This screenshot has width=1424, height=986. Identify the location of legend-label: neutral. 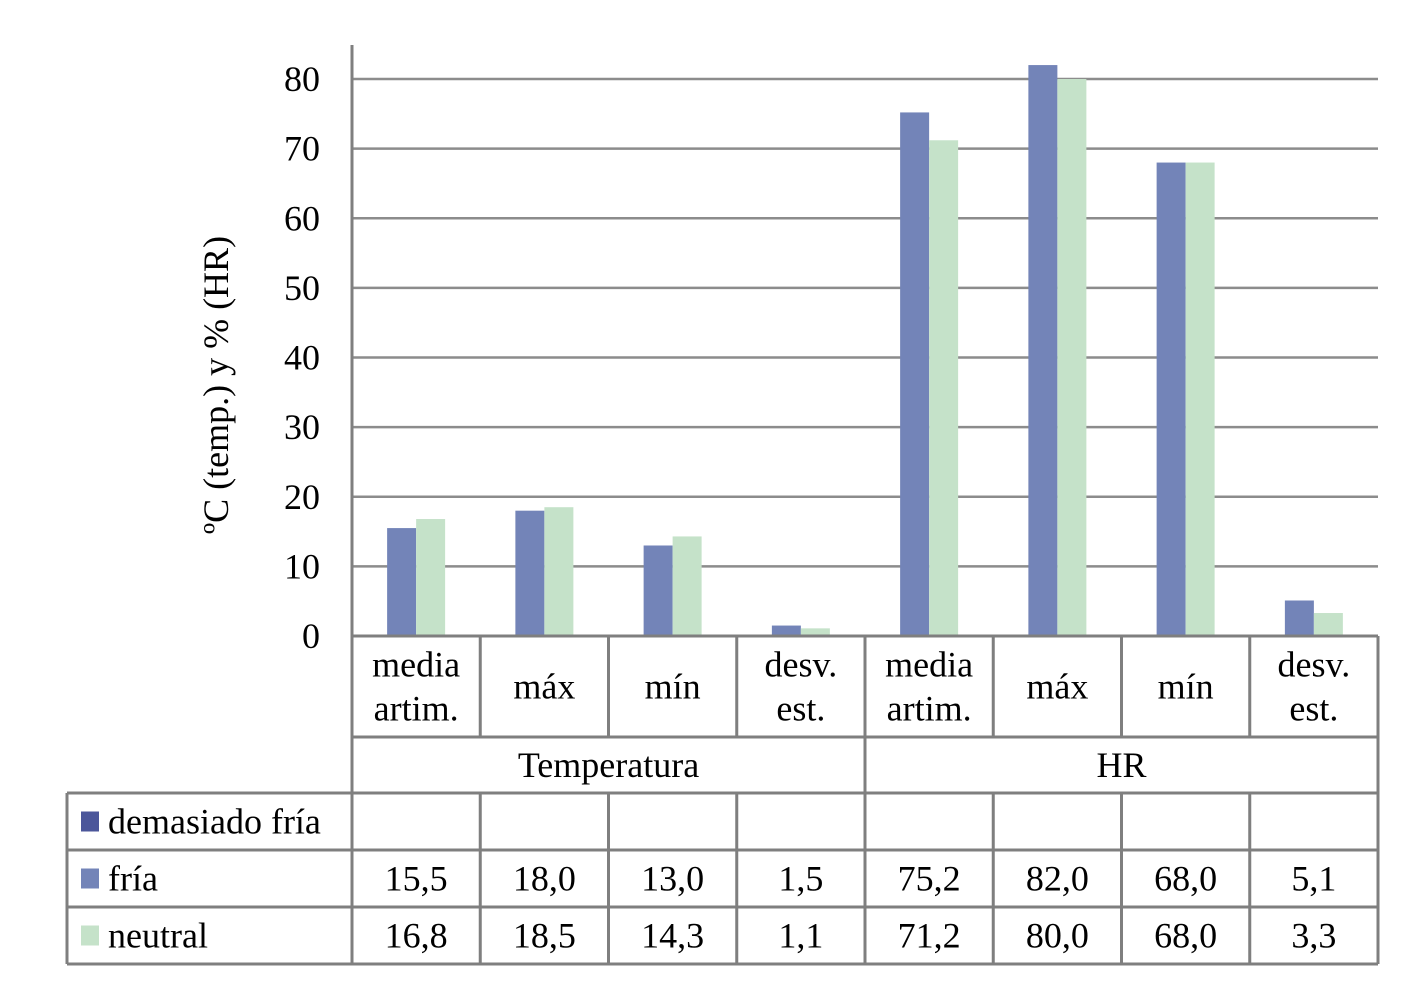
(158, 936).